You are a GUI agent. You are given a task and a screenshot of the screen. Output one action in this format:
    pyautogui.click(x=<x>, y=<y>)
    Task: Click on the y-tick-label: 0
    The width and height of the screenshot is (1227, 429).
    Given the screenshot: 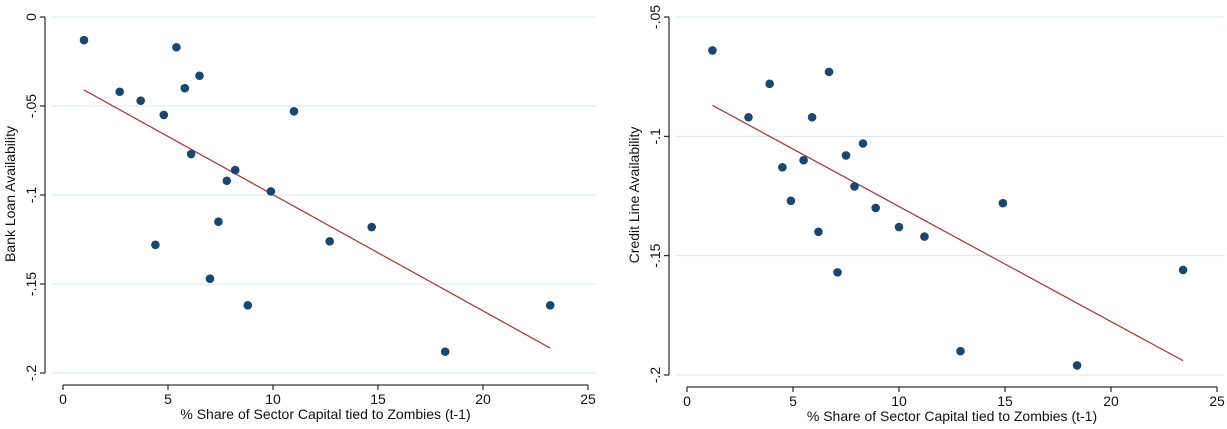 What is the action you would take?
    pyautogui.click(x=31, y=17)
    